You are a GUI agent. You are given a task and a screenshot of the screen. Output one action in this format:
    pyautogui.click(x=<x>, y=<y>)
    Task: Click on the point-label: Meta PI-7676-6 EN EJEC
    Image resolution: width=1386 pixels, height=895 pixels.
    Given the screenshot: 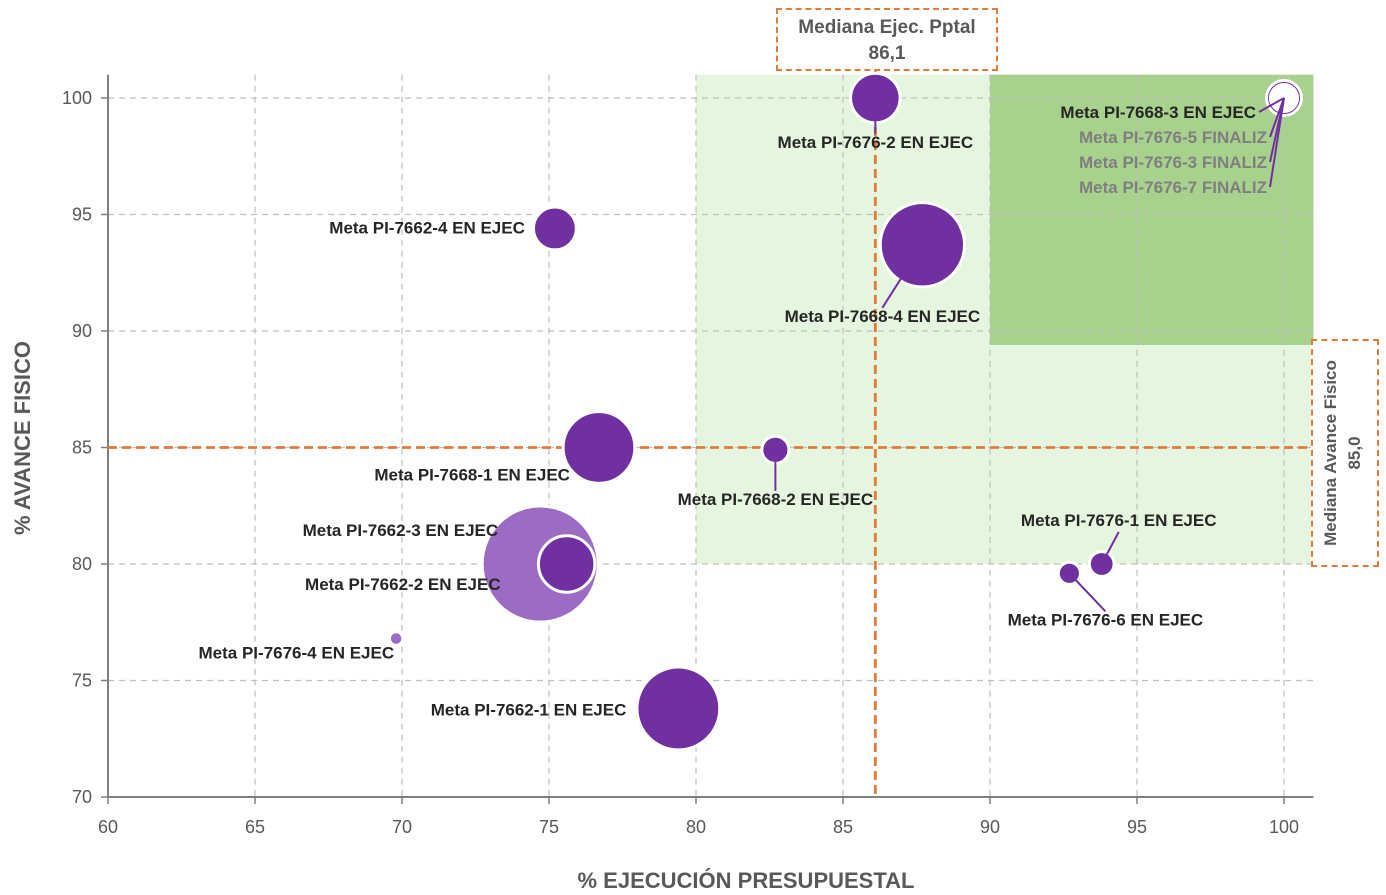 What is the action you would take?
    pyautogui.click(x=1106, y=619)
    